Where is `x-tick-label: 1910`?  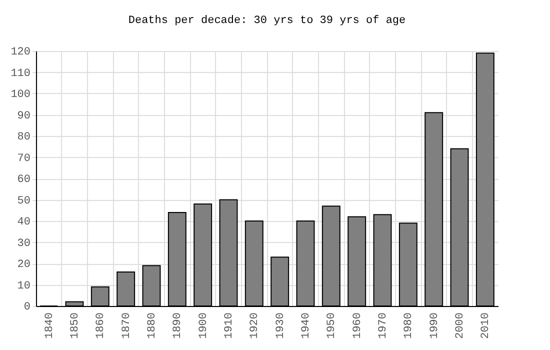 x-tick-label: 1910 is located at coordinates (230, 325).